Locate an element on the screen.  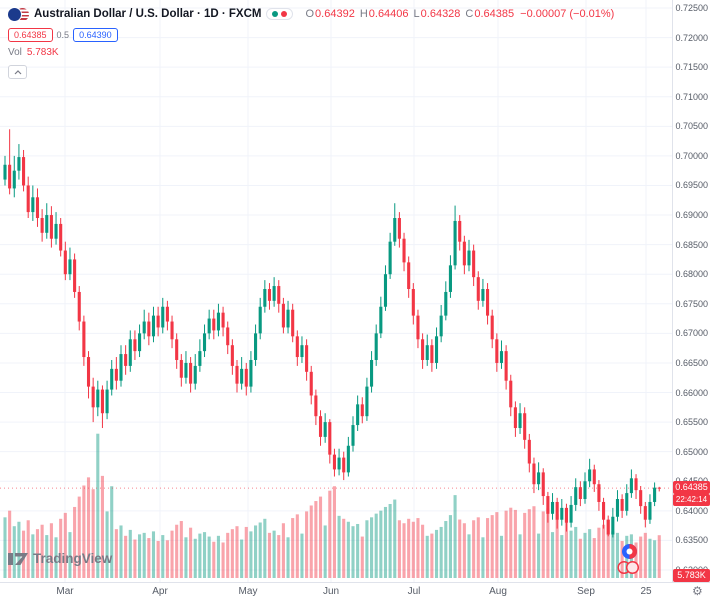
currency-pair-icon is located at coordinates (18, 14).